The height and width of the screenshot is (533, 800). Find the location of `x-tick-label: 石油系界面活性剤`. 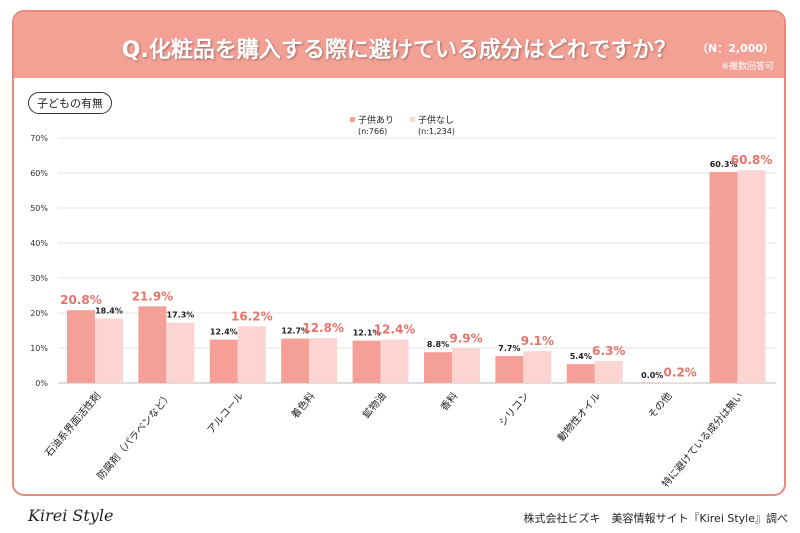

x-tick-label: 石油系界面活性剤 is located at coordinates (72, 425).